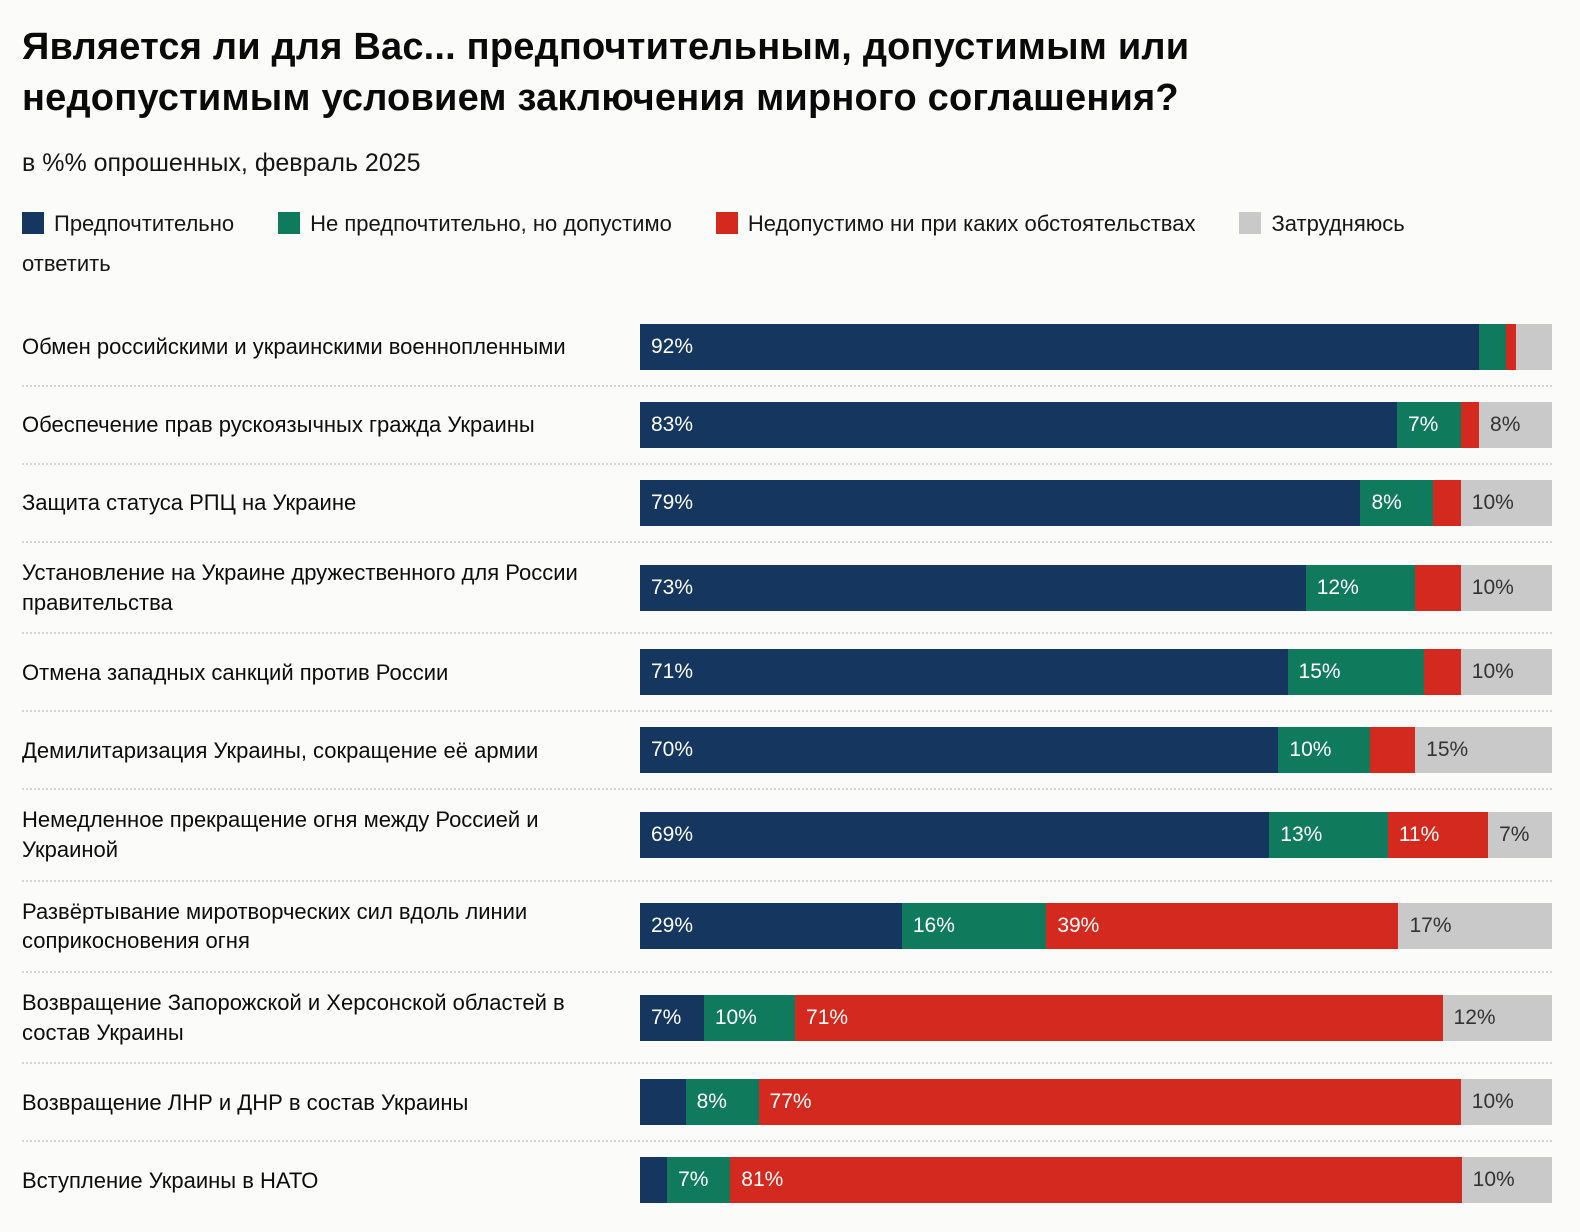 The image size is (1580, 1232). I want to click on bar-value-label: 79%, so click(672, 502).